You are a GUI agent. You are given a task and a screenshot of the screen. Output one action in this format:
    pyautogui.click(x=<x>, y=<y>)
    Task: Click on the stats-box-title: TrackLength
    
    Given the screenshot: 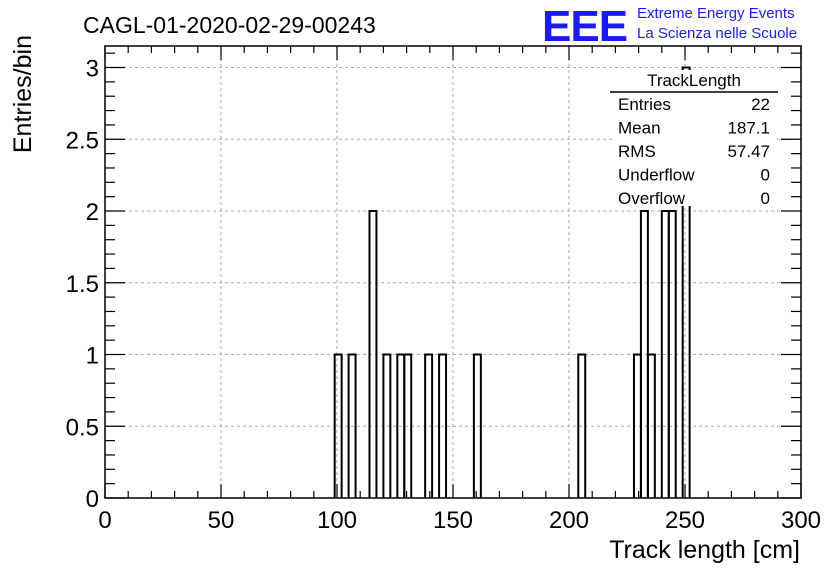 What is the action you would take?
    pyautogui.click(x=694, y=80)
    